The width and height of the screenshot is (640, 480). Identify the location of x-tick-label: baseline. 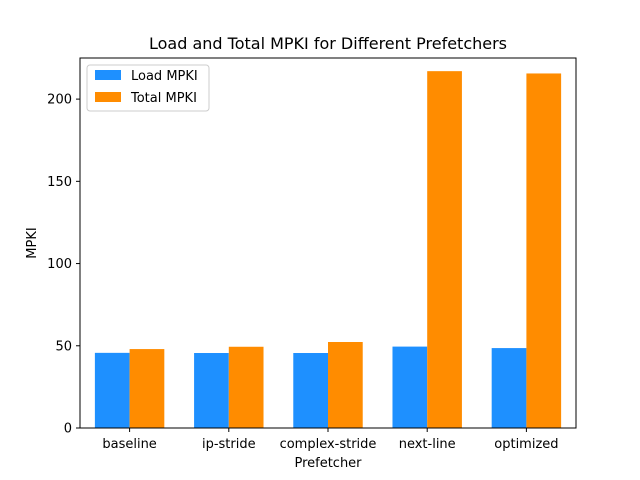
(129, 444).